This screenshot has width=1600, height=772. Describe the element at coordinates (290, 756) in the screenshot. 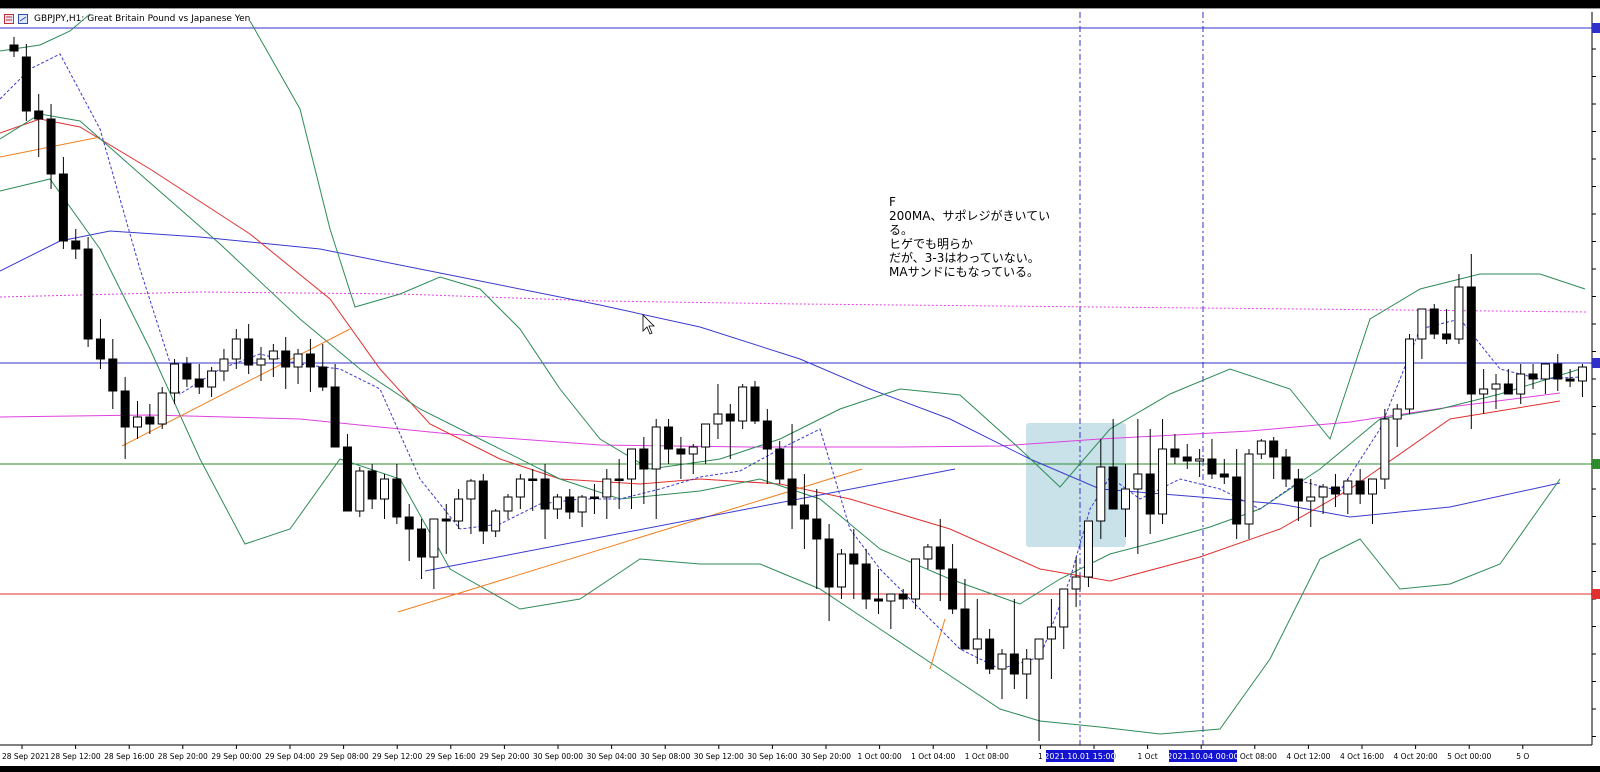

I see `time-label: 29 Sep 04:00` at that location.